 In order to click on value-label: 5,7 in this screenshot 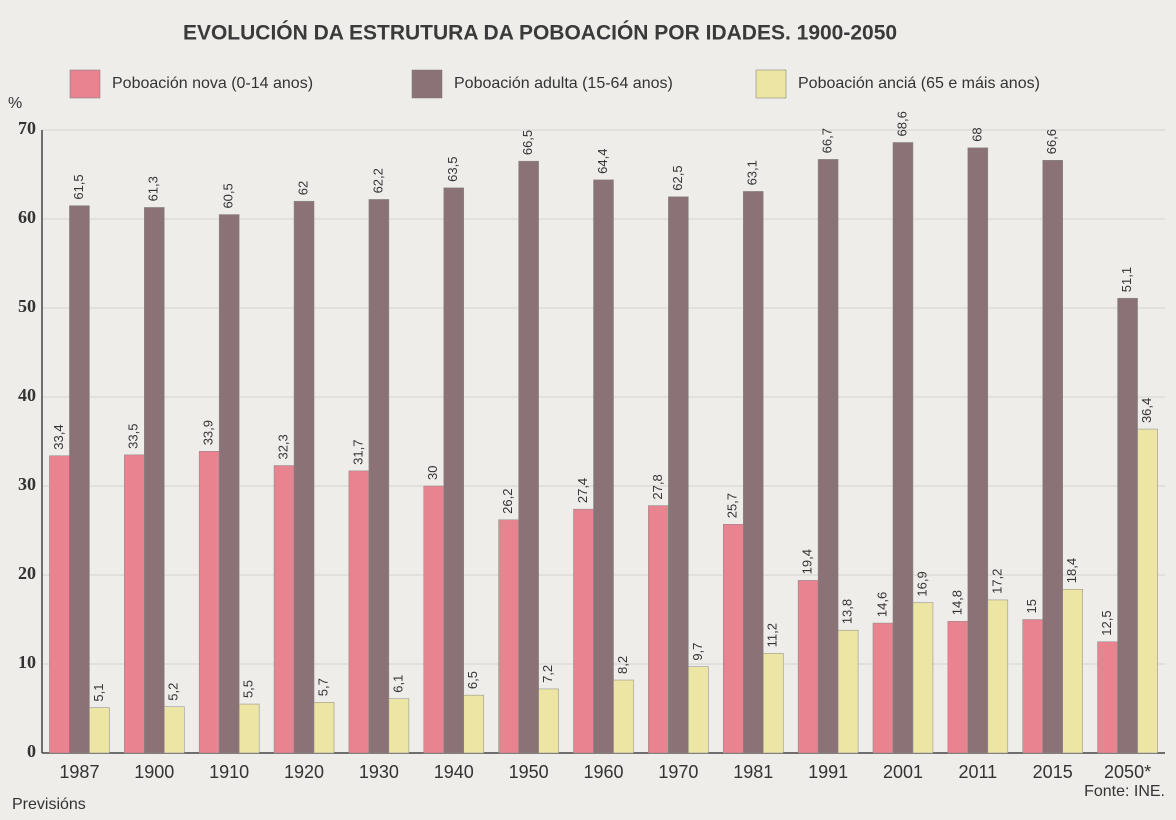, I will do `click(322, 687)`.